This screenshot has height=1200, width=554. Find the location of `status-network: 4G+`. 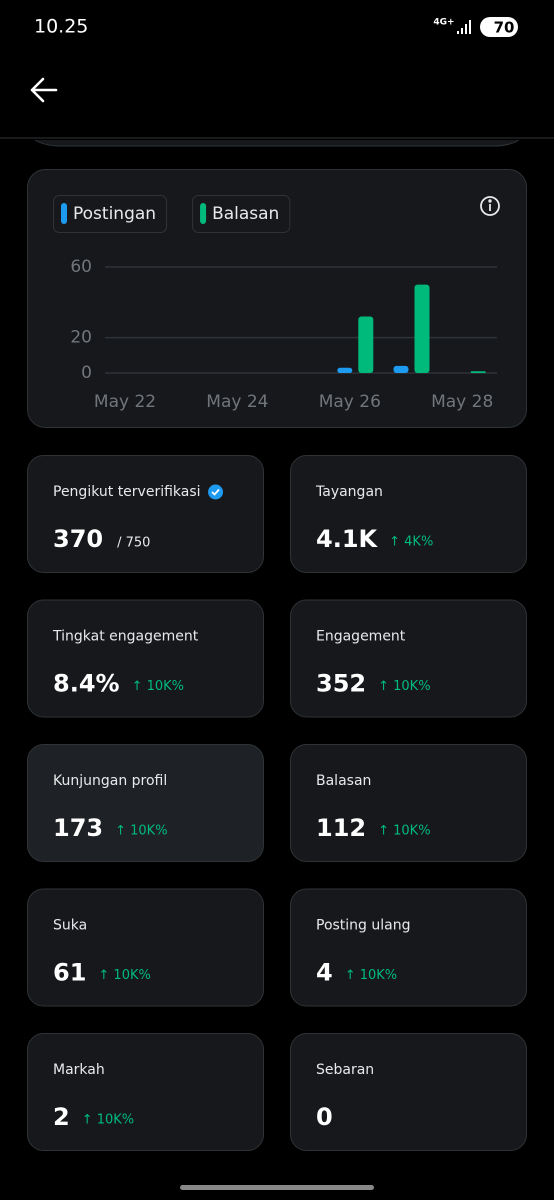

status-network: 4G+ is located at coordinates (443, 23).